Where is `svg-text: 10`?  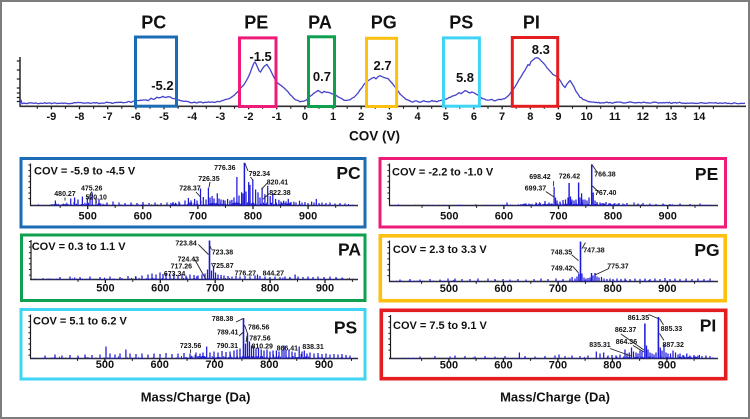 svg-text: 10 is located at coordinates (586, 117).